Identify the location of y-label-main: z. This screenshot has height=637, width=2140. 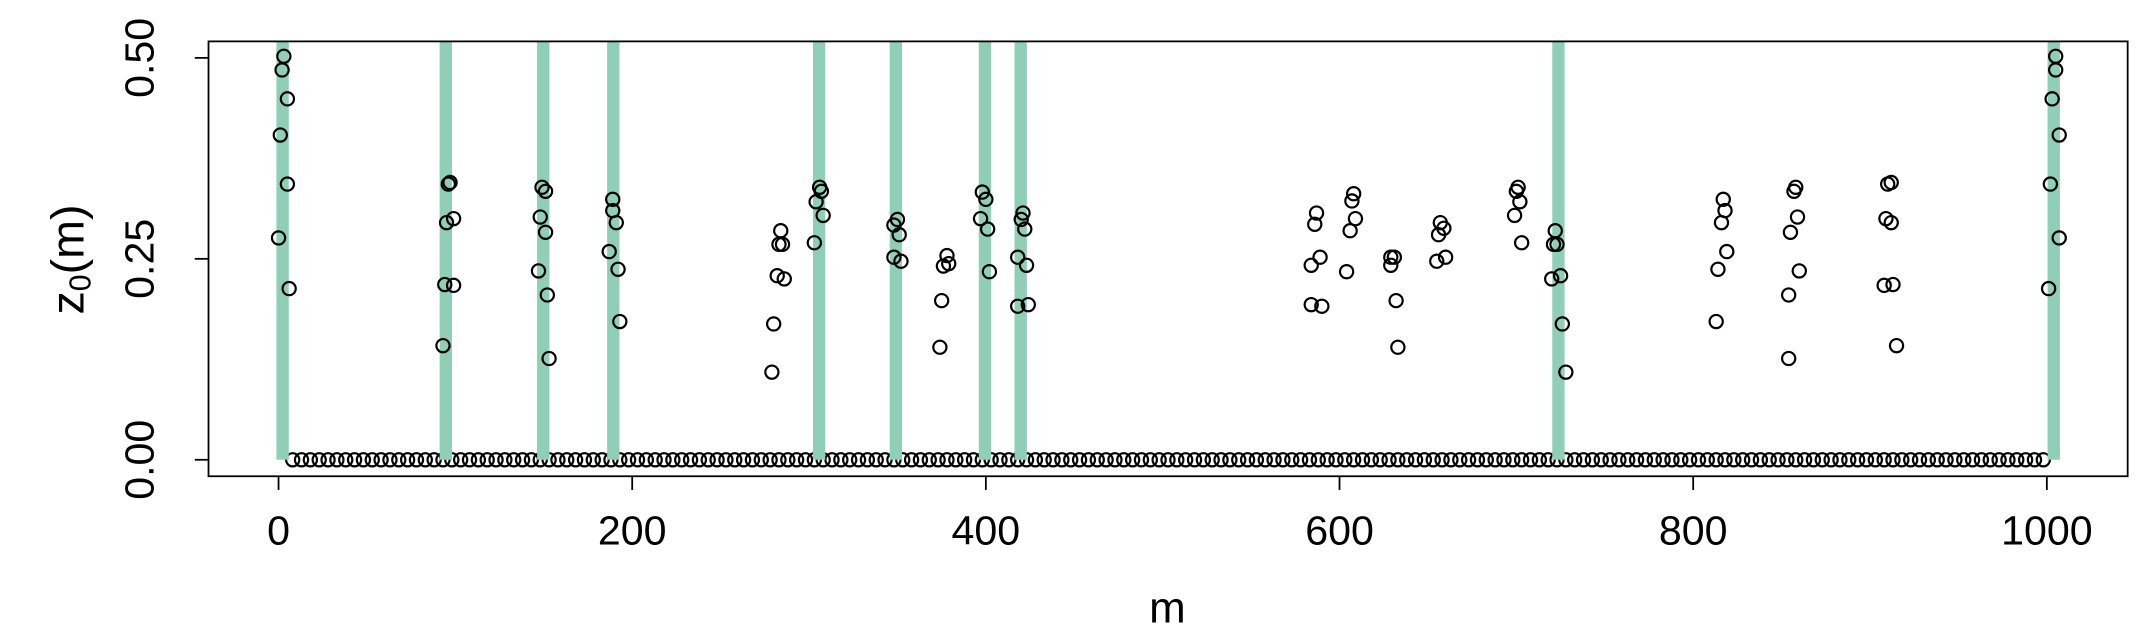
(68, 302).